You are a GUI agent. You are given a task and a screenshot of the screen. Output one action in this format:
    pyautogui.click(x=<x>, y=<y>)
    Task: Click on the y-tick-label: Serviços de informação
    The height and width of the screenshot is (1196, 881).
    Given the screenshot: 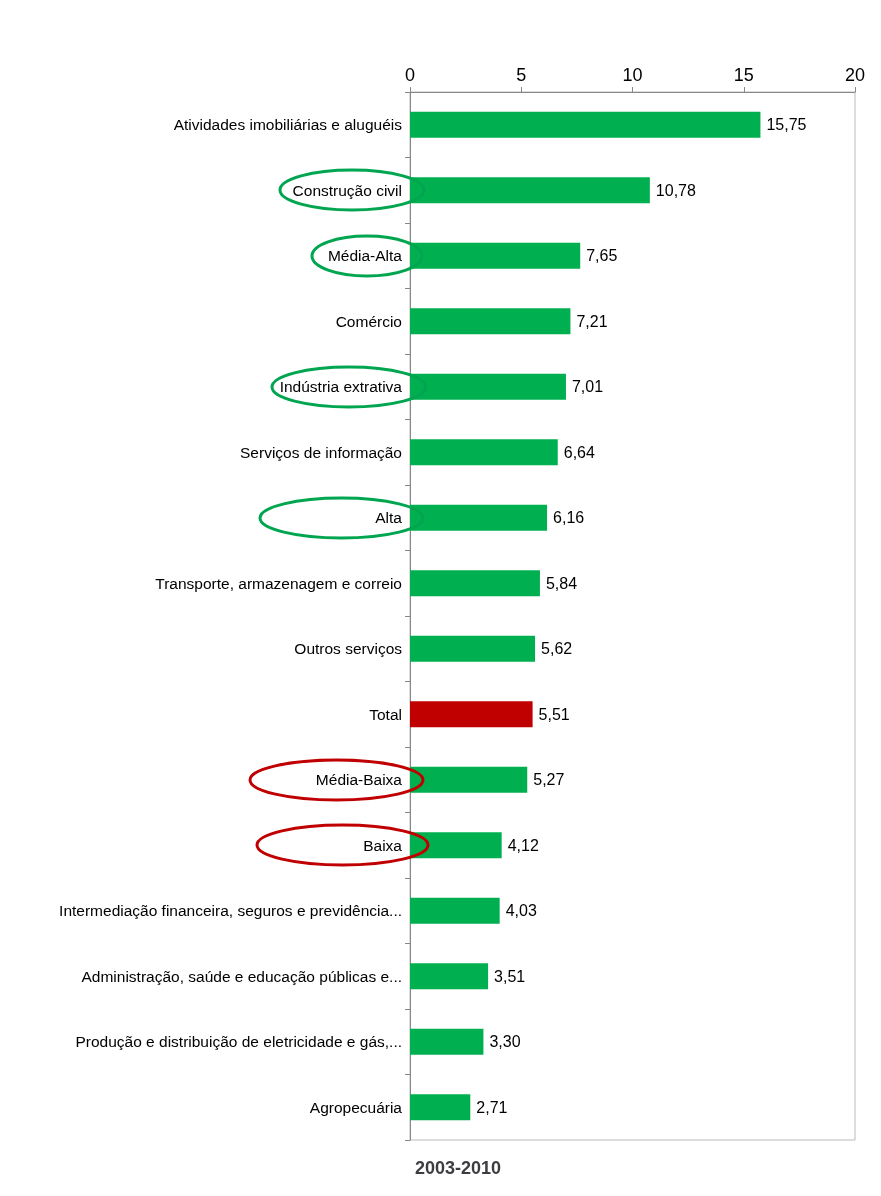 What is the action you would take?
    pyautogui.click(x=321, y=452)
    